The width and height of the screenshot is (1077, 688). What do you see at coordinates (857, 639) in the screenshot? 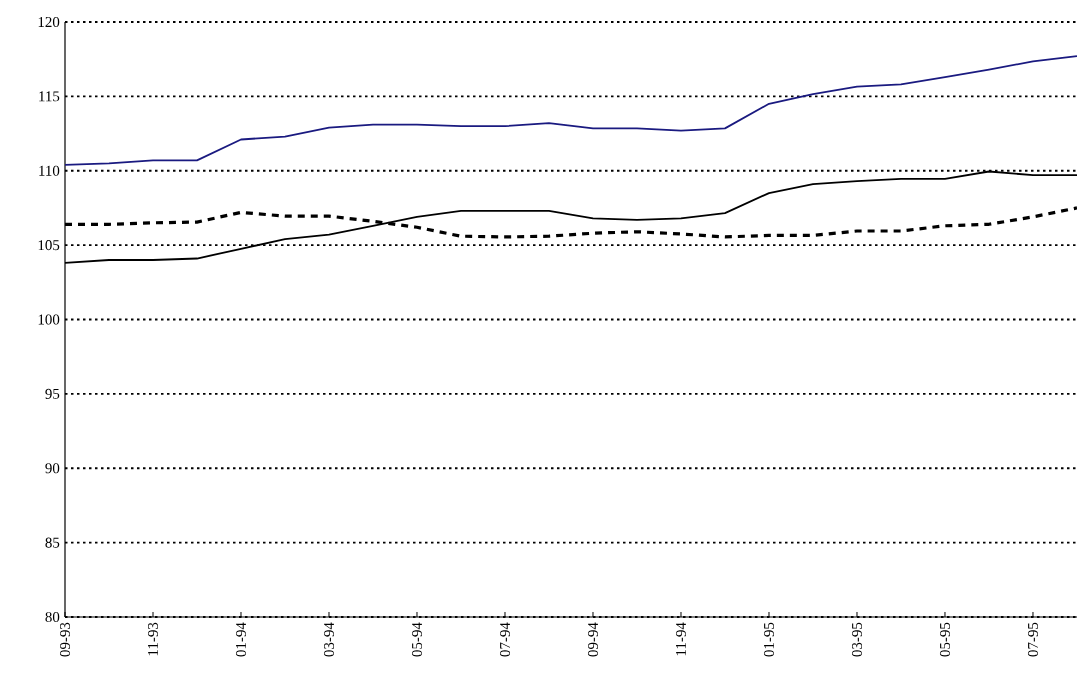
I see `x-tick-label: 03-95` at bounding box center [857, 639].